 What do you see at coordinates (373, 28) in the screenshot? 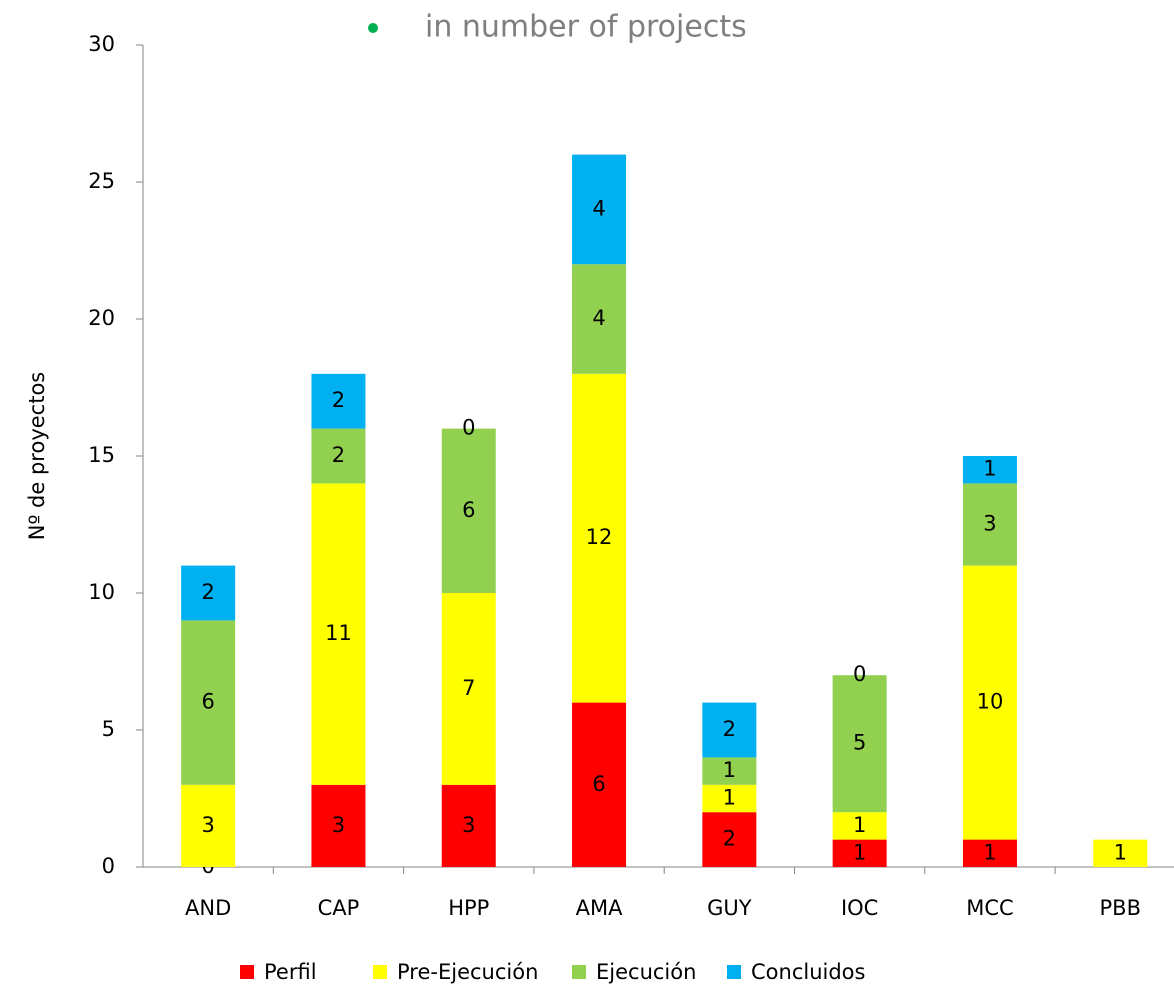
I see `title-bullet` at bounding box center [373, 28].